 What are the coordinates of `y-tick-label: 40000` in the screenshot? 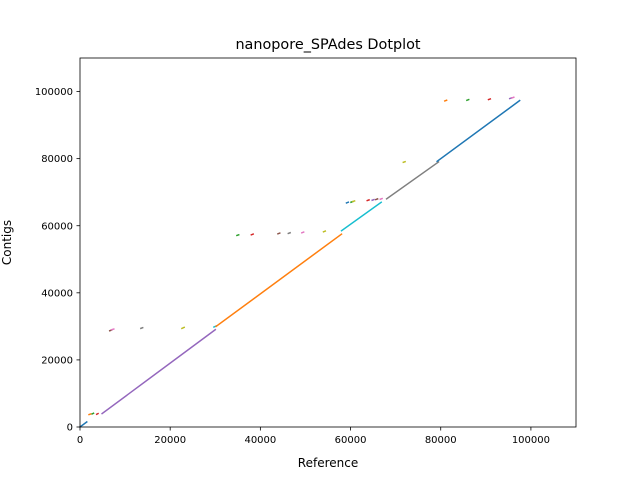 It's located at (57, 293).